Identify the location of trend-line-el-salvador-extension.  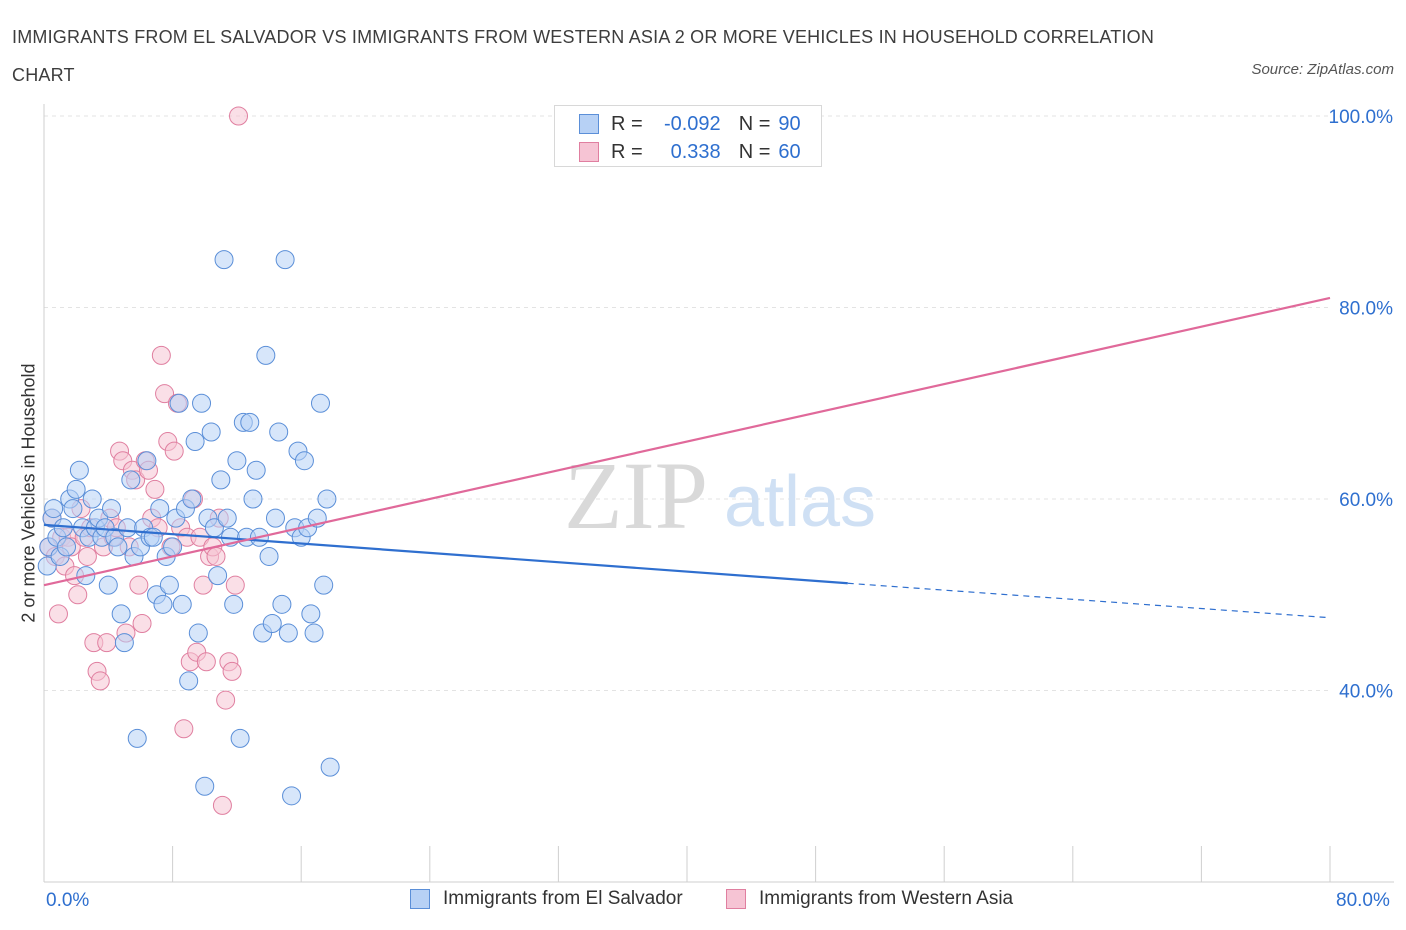
(1089, 600).